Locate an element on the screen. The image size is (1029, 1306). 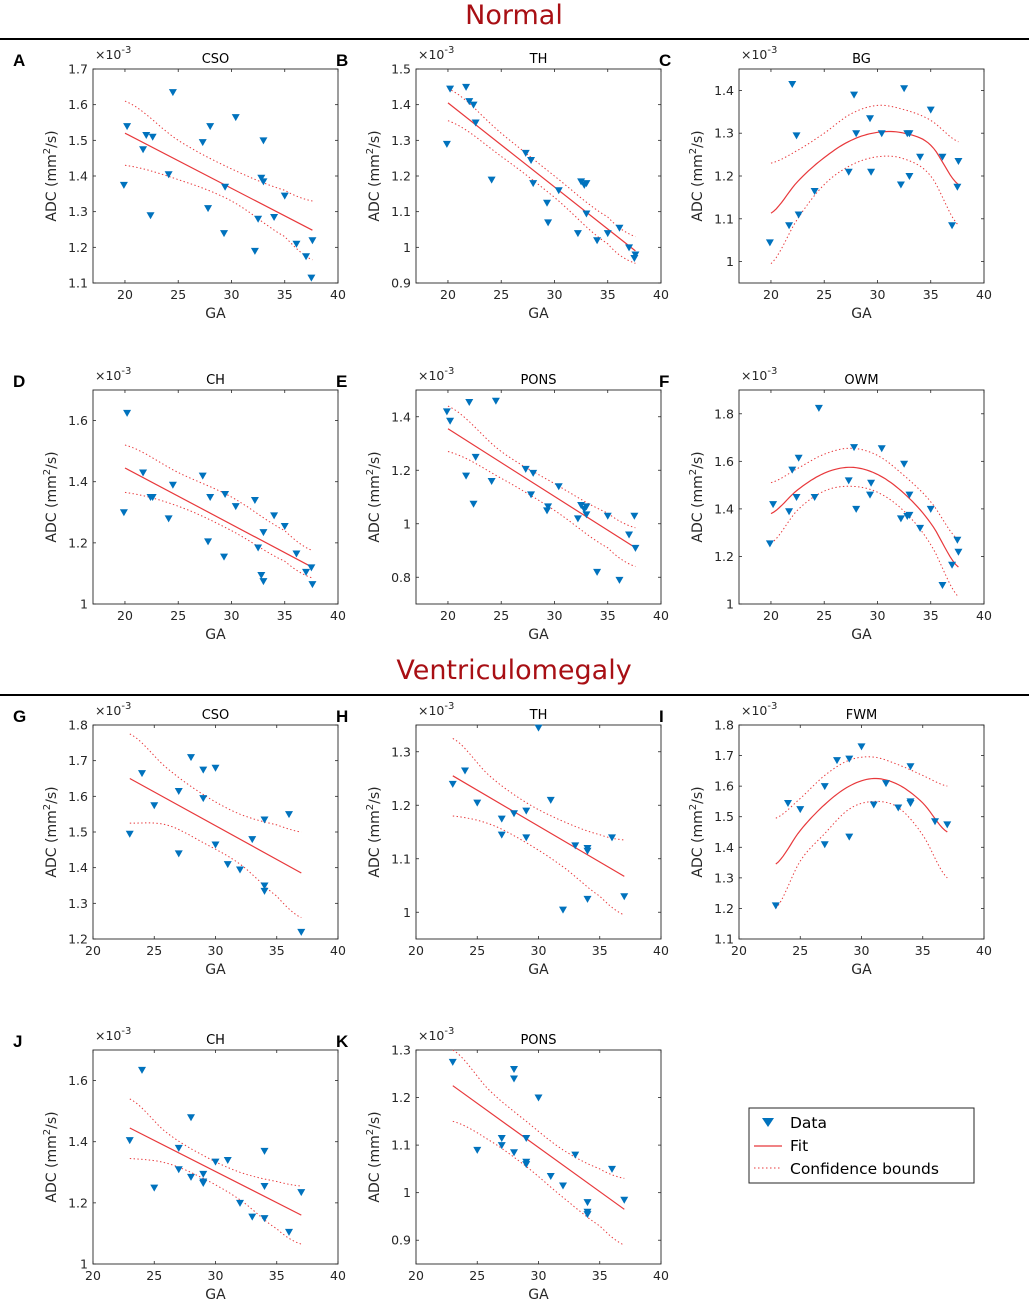
panel-letter: G is located at coordinates (19, 716).